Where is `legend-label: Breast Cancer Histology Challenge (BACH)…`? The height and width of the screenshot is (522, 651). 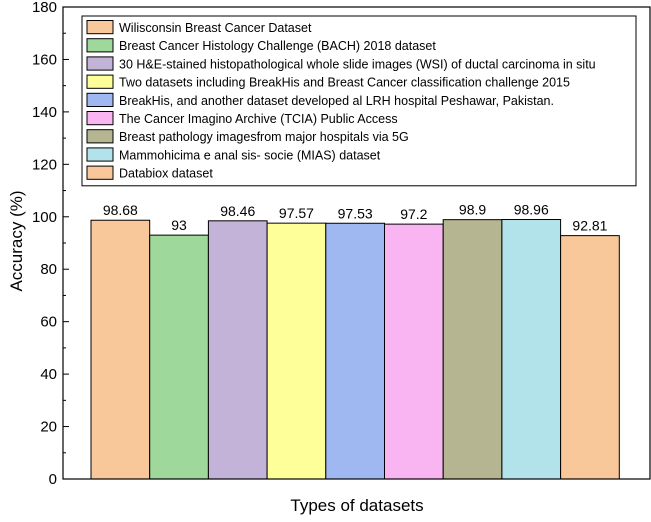
legend-label: Breast Cancer Histology Challenge (BACH)… is located at coordinates (277, 46).